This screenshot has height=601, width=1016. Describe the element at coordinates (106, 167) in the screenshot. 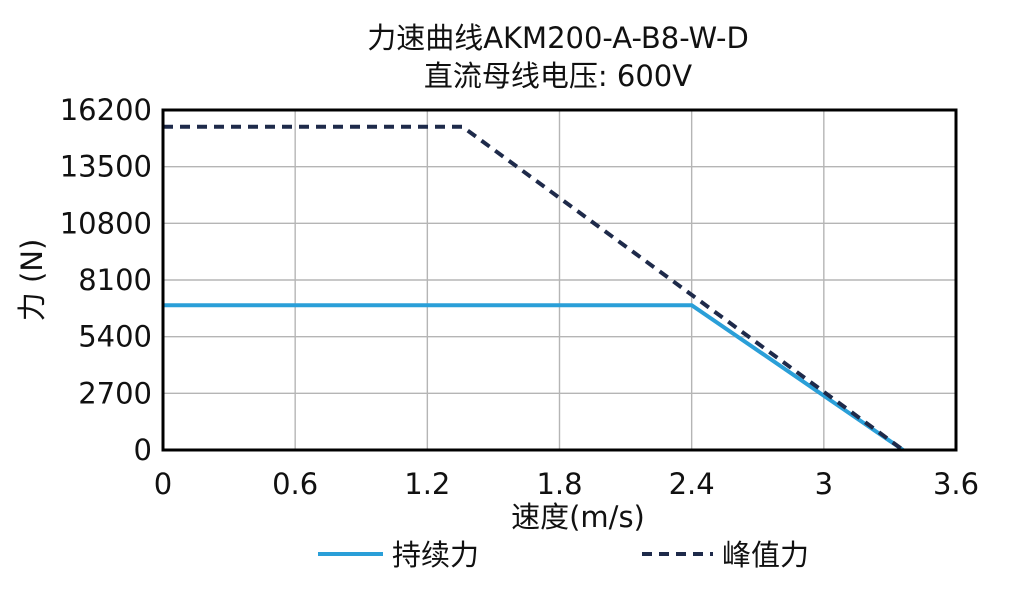

I see `y-tick-label: 13500` at that location.